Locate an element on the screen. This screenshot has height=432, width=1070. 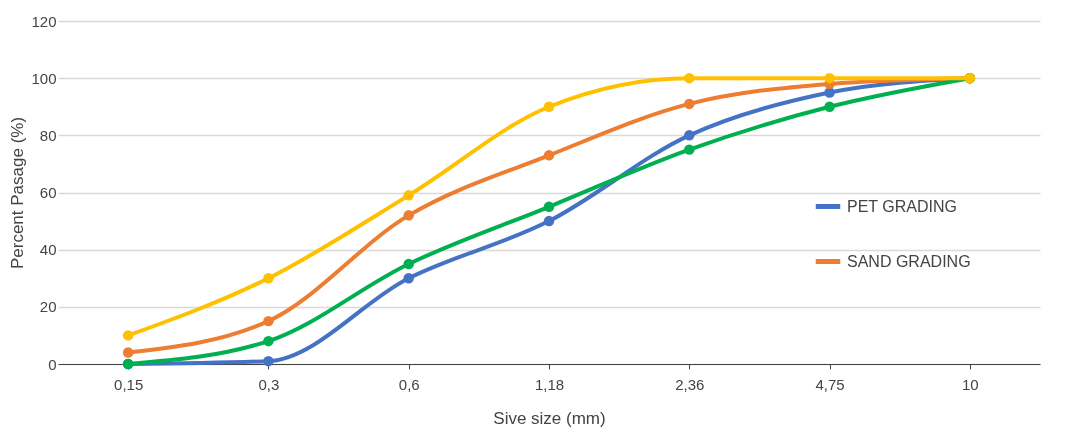
x-tick-label: 10 is located at coordinates (970, 384).